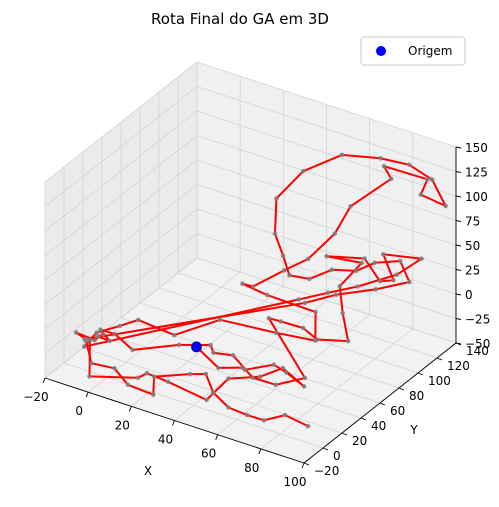  What do you see at coordinates (416, 396) in the screenshot?
I see `y-tick-label: 80` at bounding box center [416, 396].